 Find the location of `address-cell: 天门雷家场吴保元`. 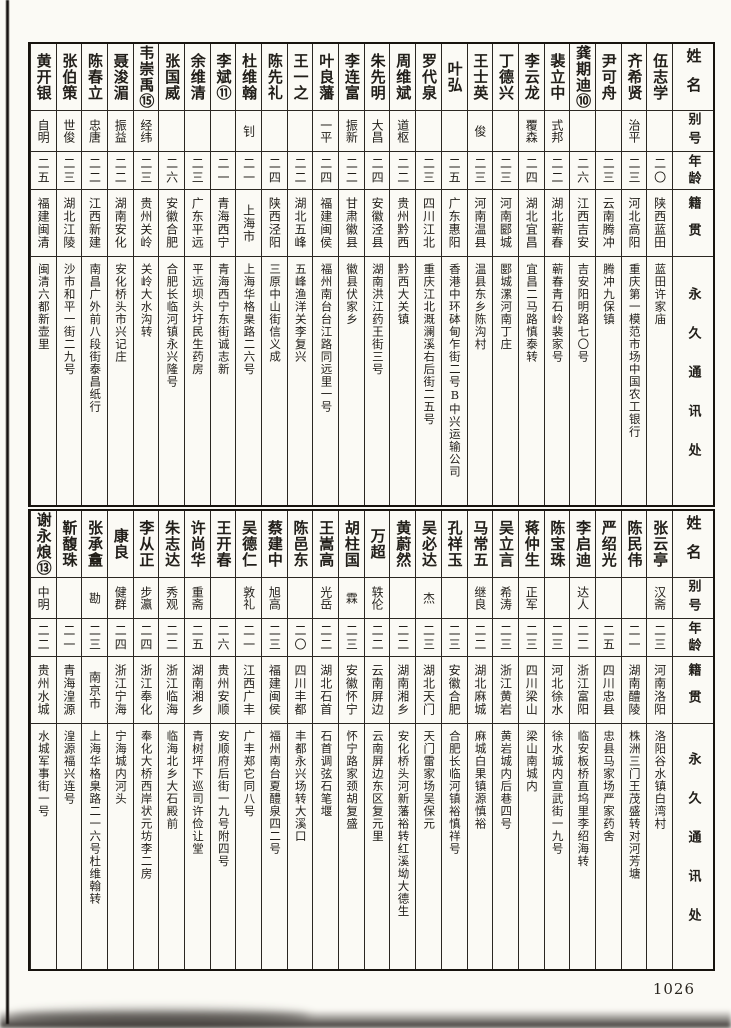

address-cell: 天门雷家场吴保元 is located at coordinates (428, 846).